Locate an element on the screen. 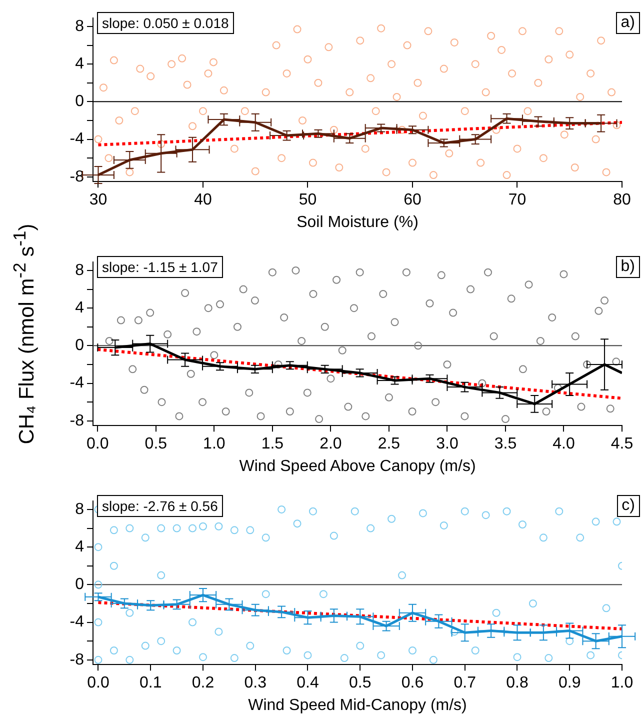 Image resolution: width=642 pixels, height=719 pixels. x-tick-label: 3.5 is located at coordinates (505, 444).